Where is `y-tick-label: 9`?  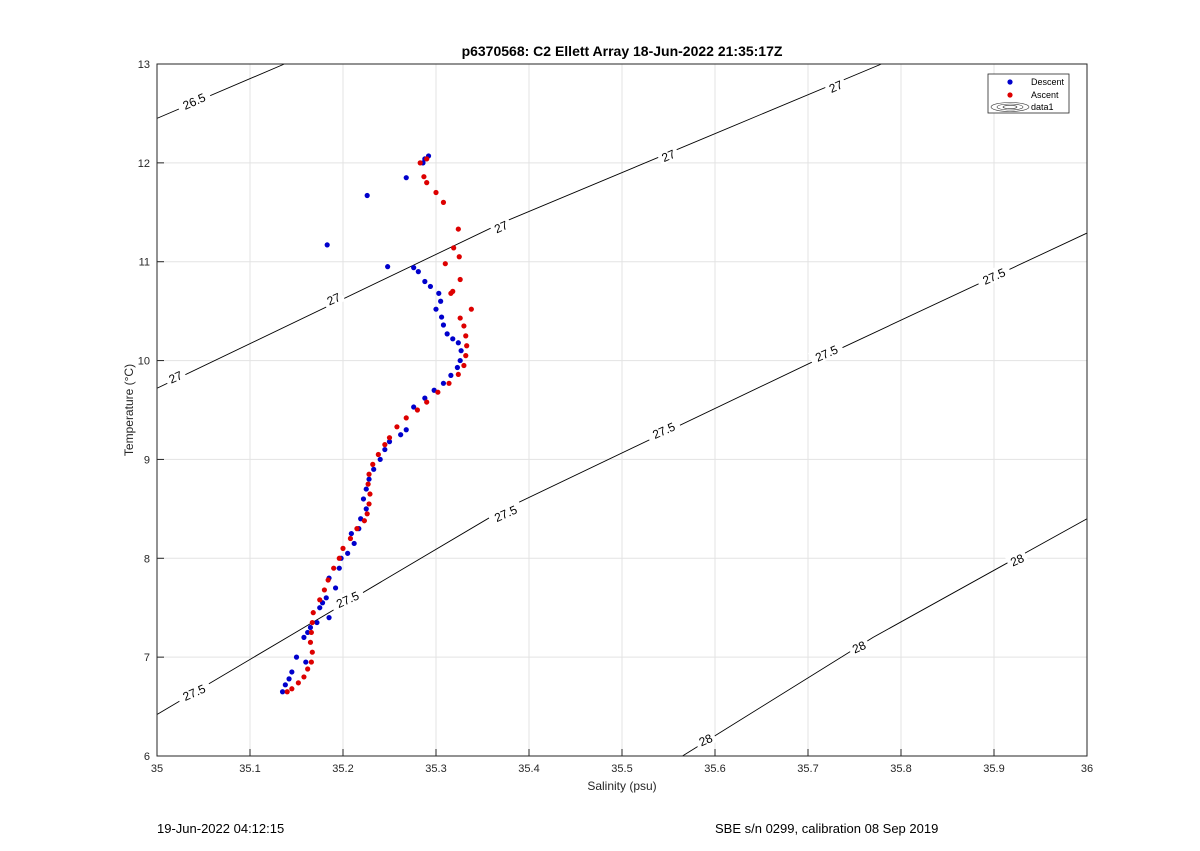 y-tick-label: 9 is located at coordinates (147, 460).